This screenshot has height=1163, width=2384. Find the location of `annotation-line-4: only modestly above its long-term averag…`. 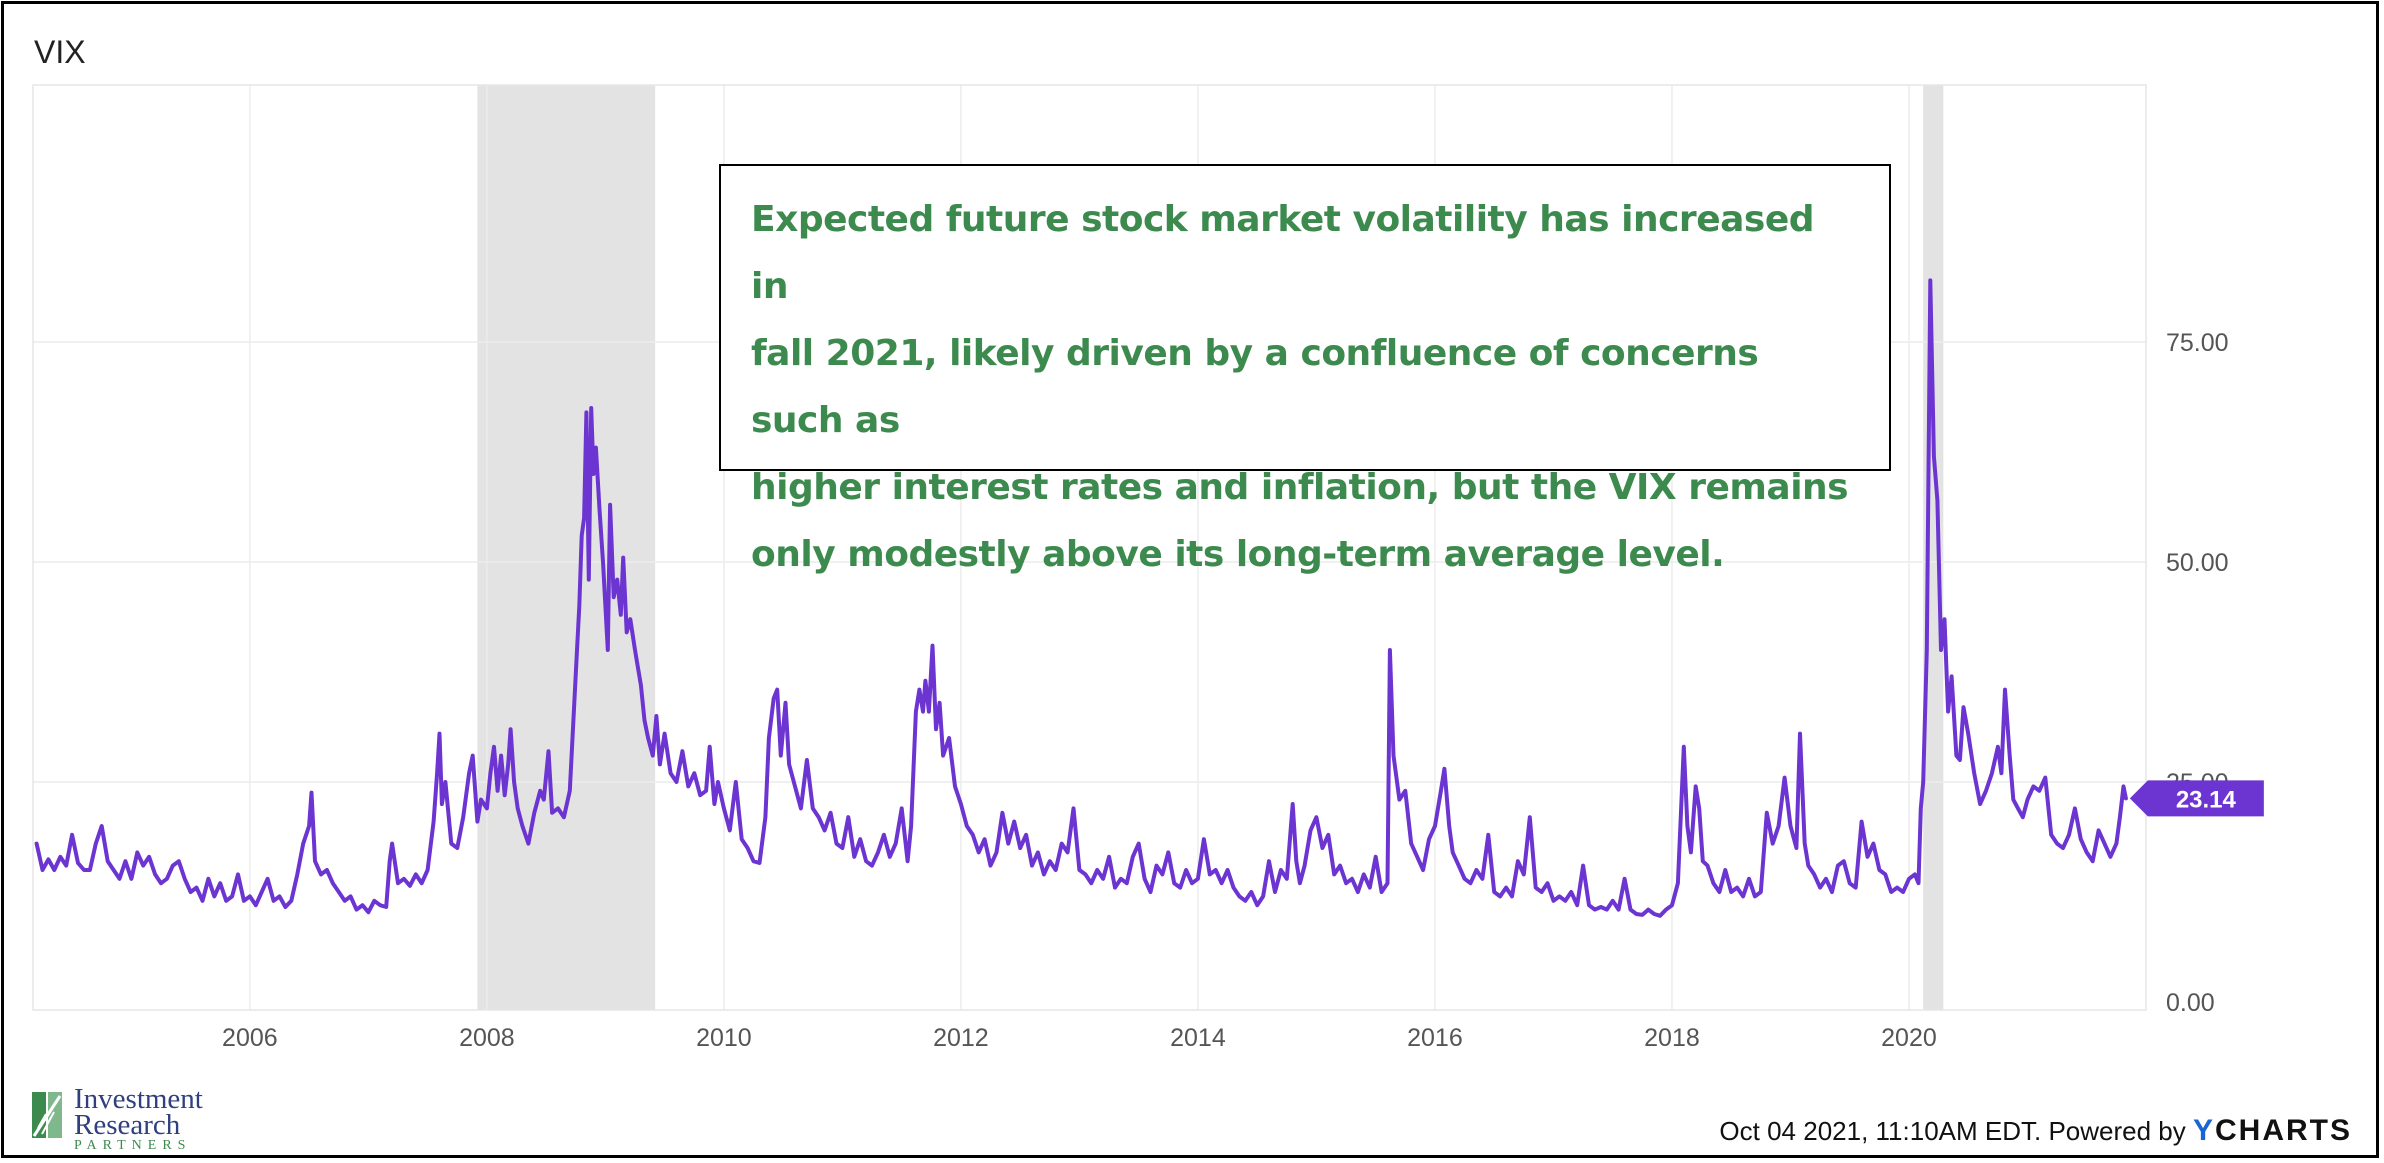

annotation-line-4: only modestly above its long-term averag… is located at coordinates (1238, 554).